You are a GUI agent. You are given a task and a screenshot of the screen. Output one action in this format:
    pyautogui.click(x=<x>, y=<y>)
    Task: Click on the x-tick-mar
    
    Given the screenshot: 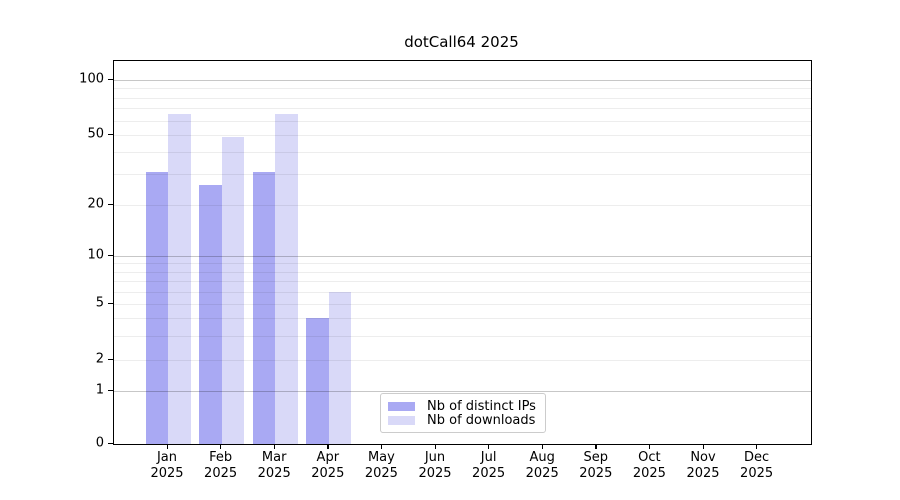 What is the action you would take?
    pyautogui.click(x=274, y=446)
    